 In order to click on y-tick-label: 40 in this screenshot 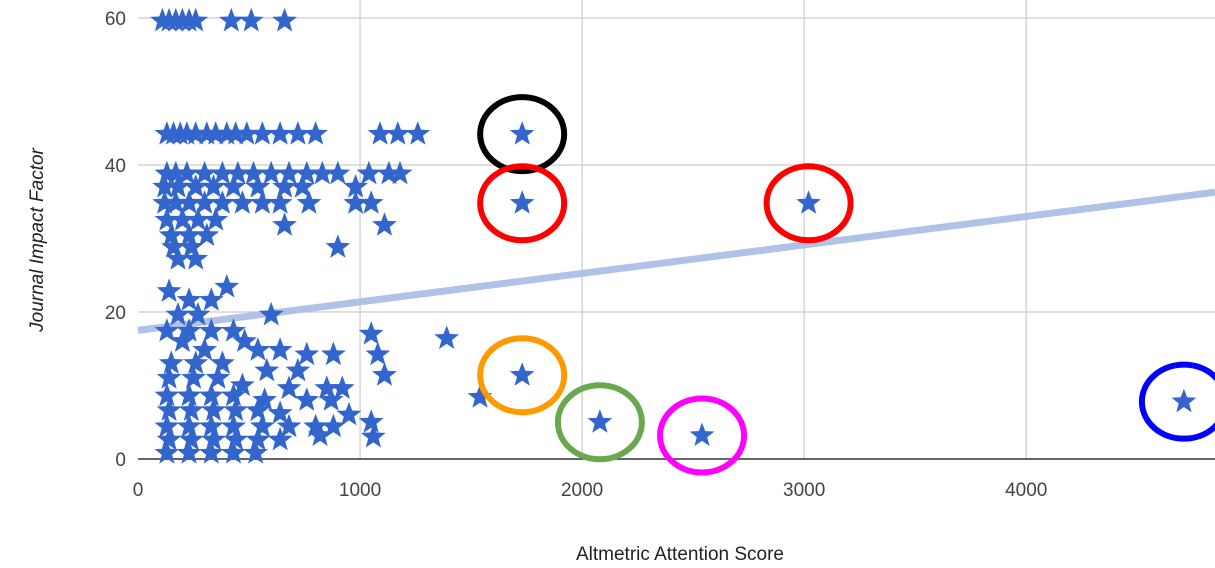, I will do `click(115, 166)`.